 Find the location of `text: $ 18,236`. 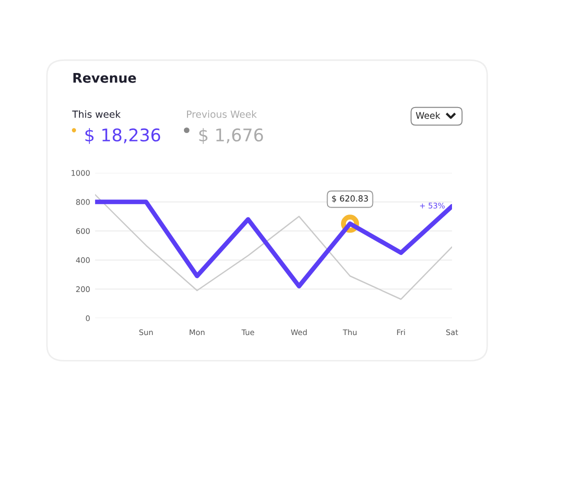

text: $ 18,236 is located at coordinates (122, 136).